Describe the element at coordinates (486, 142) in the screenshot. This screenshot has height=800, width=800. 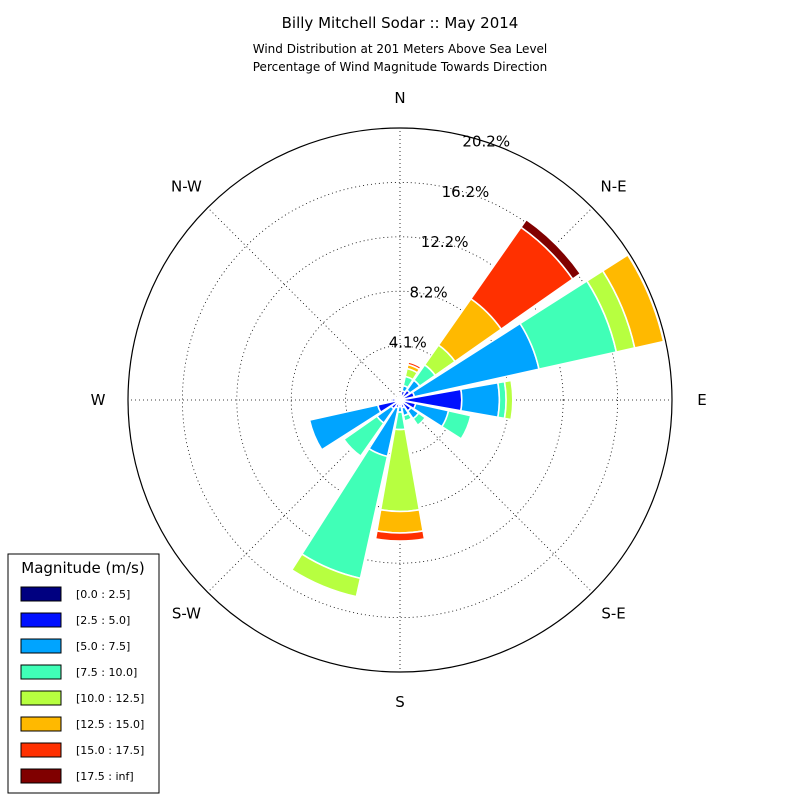
I see `ring-label-5: 20.2%` at that location.